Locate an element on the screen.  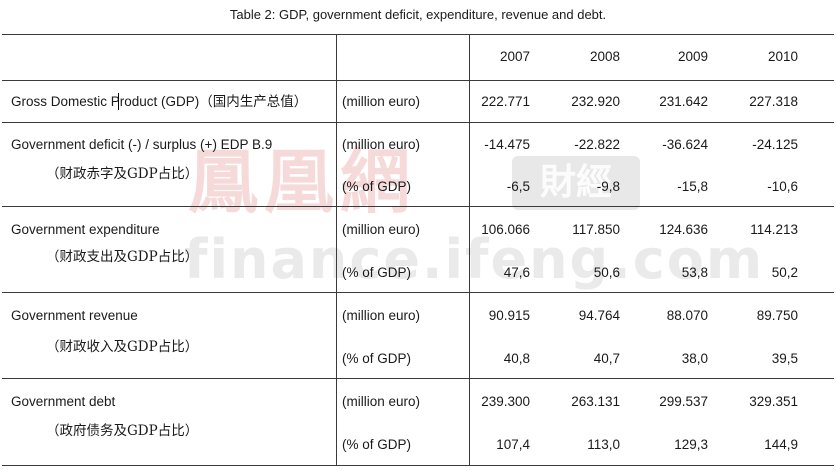
row-label-revenue: Government revenue is located at coordinates (74, 315).